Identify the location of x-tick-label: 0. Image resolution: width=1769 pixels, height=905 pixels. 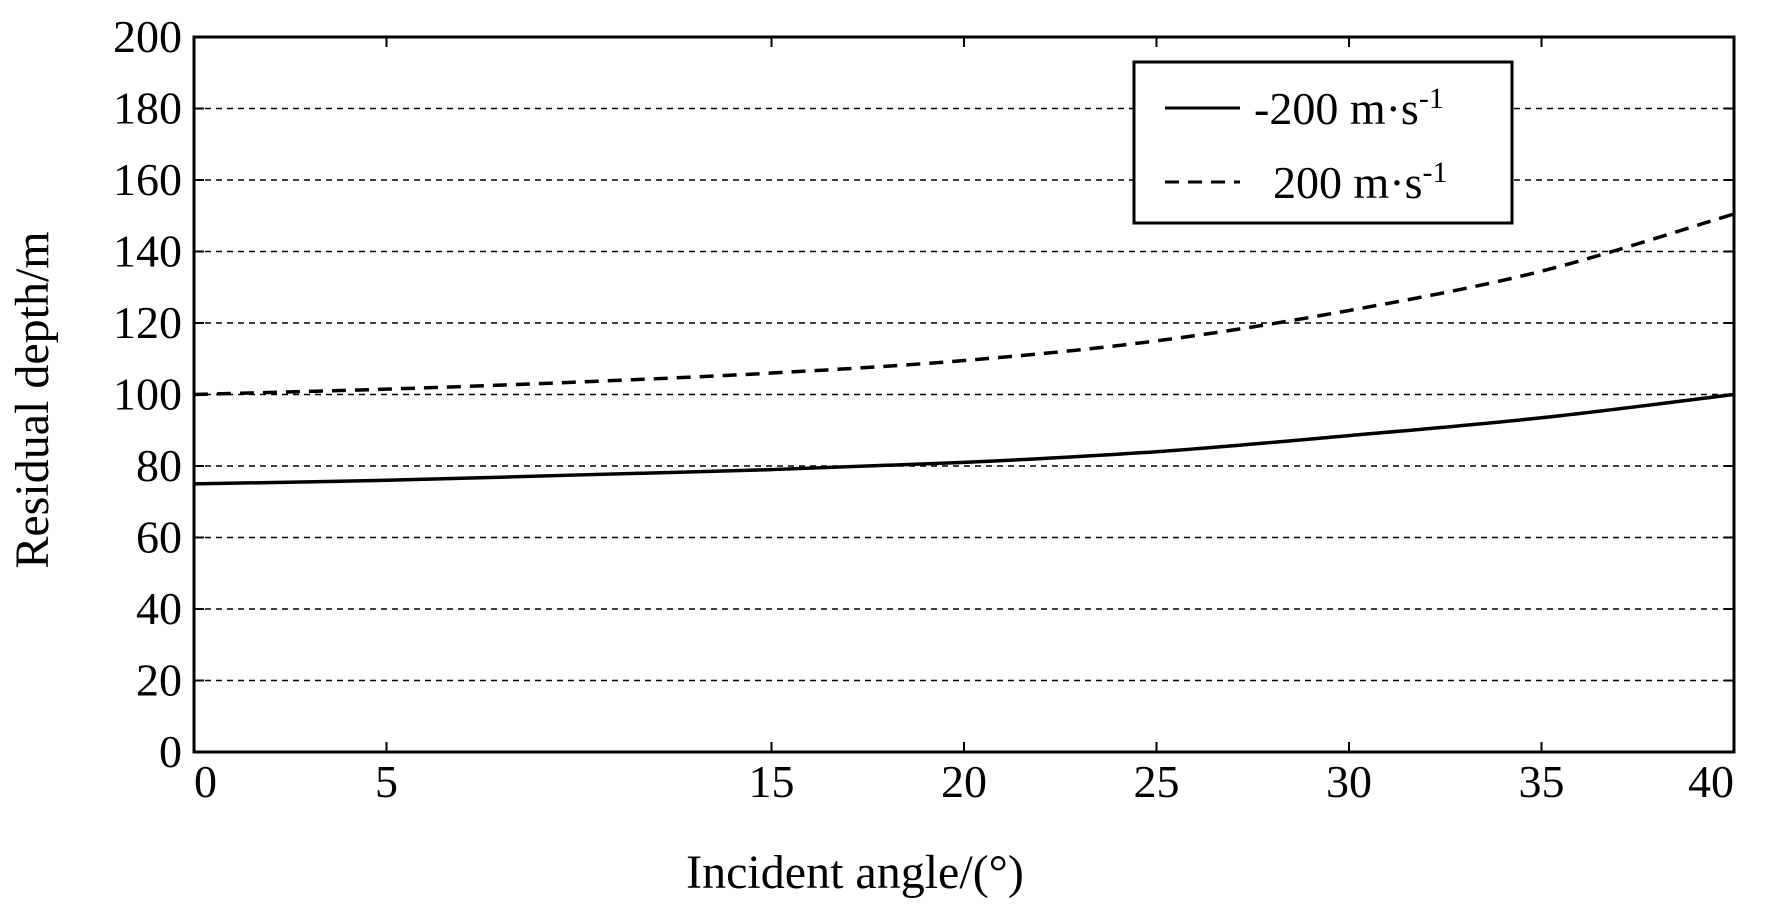
(205, 781).